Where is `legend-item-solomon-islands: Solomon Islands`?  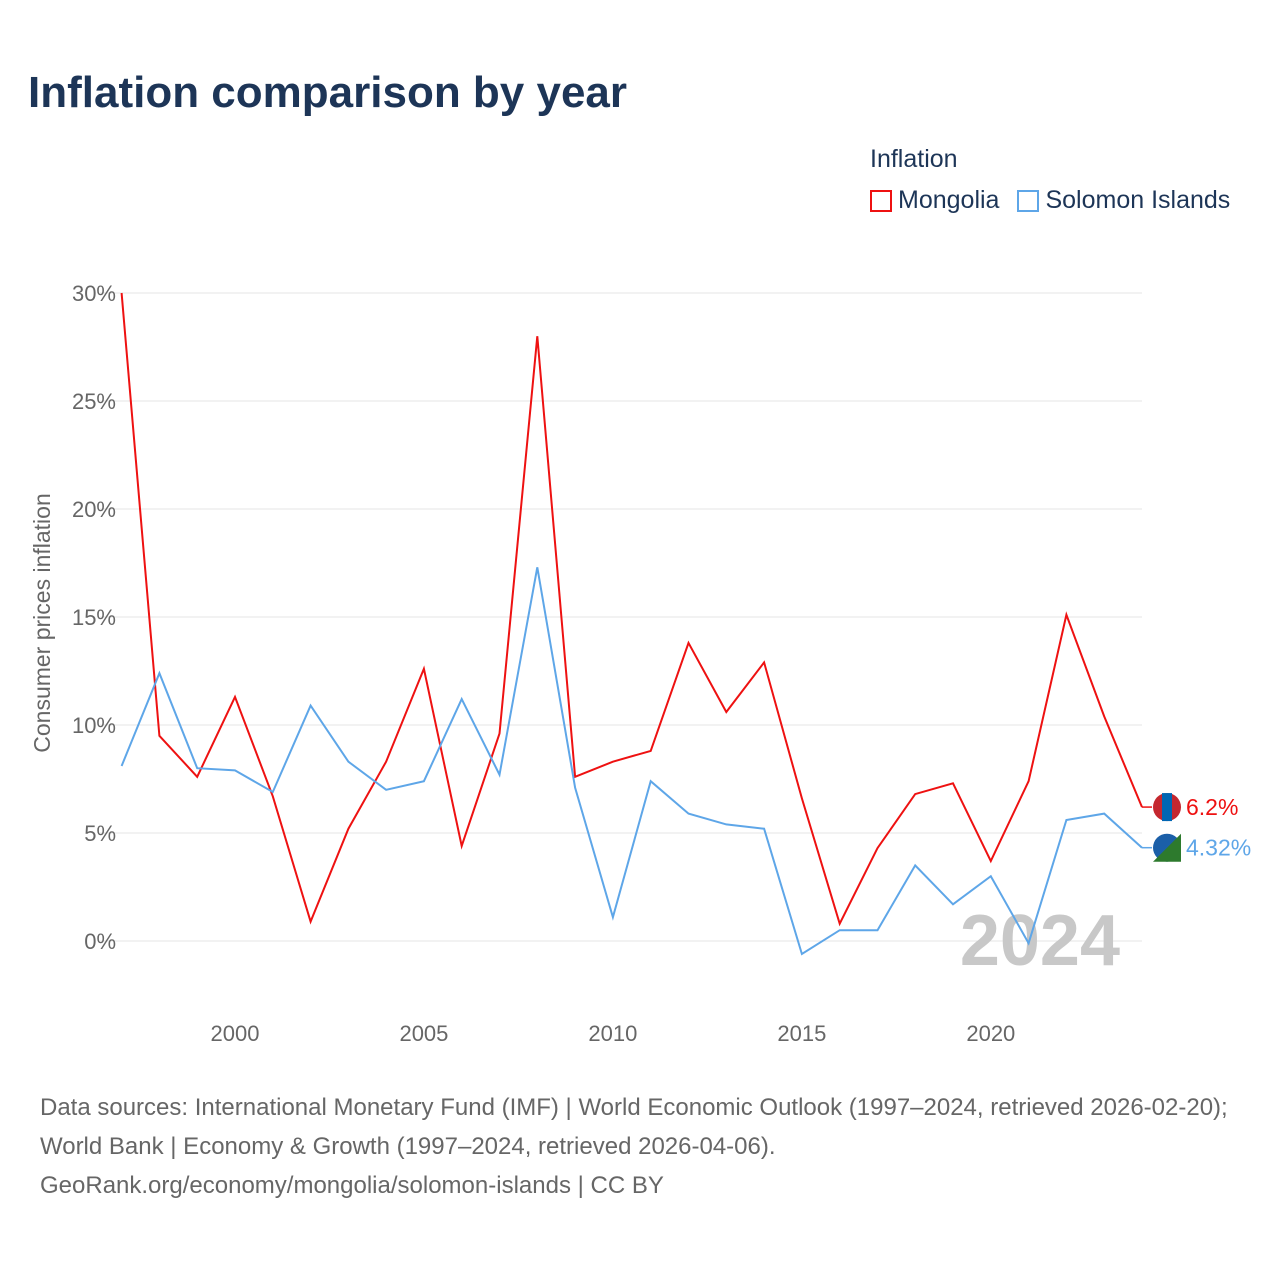 legend-item-solomon-islands: Solomon Islands is located at coordinates (1123, 200).